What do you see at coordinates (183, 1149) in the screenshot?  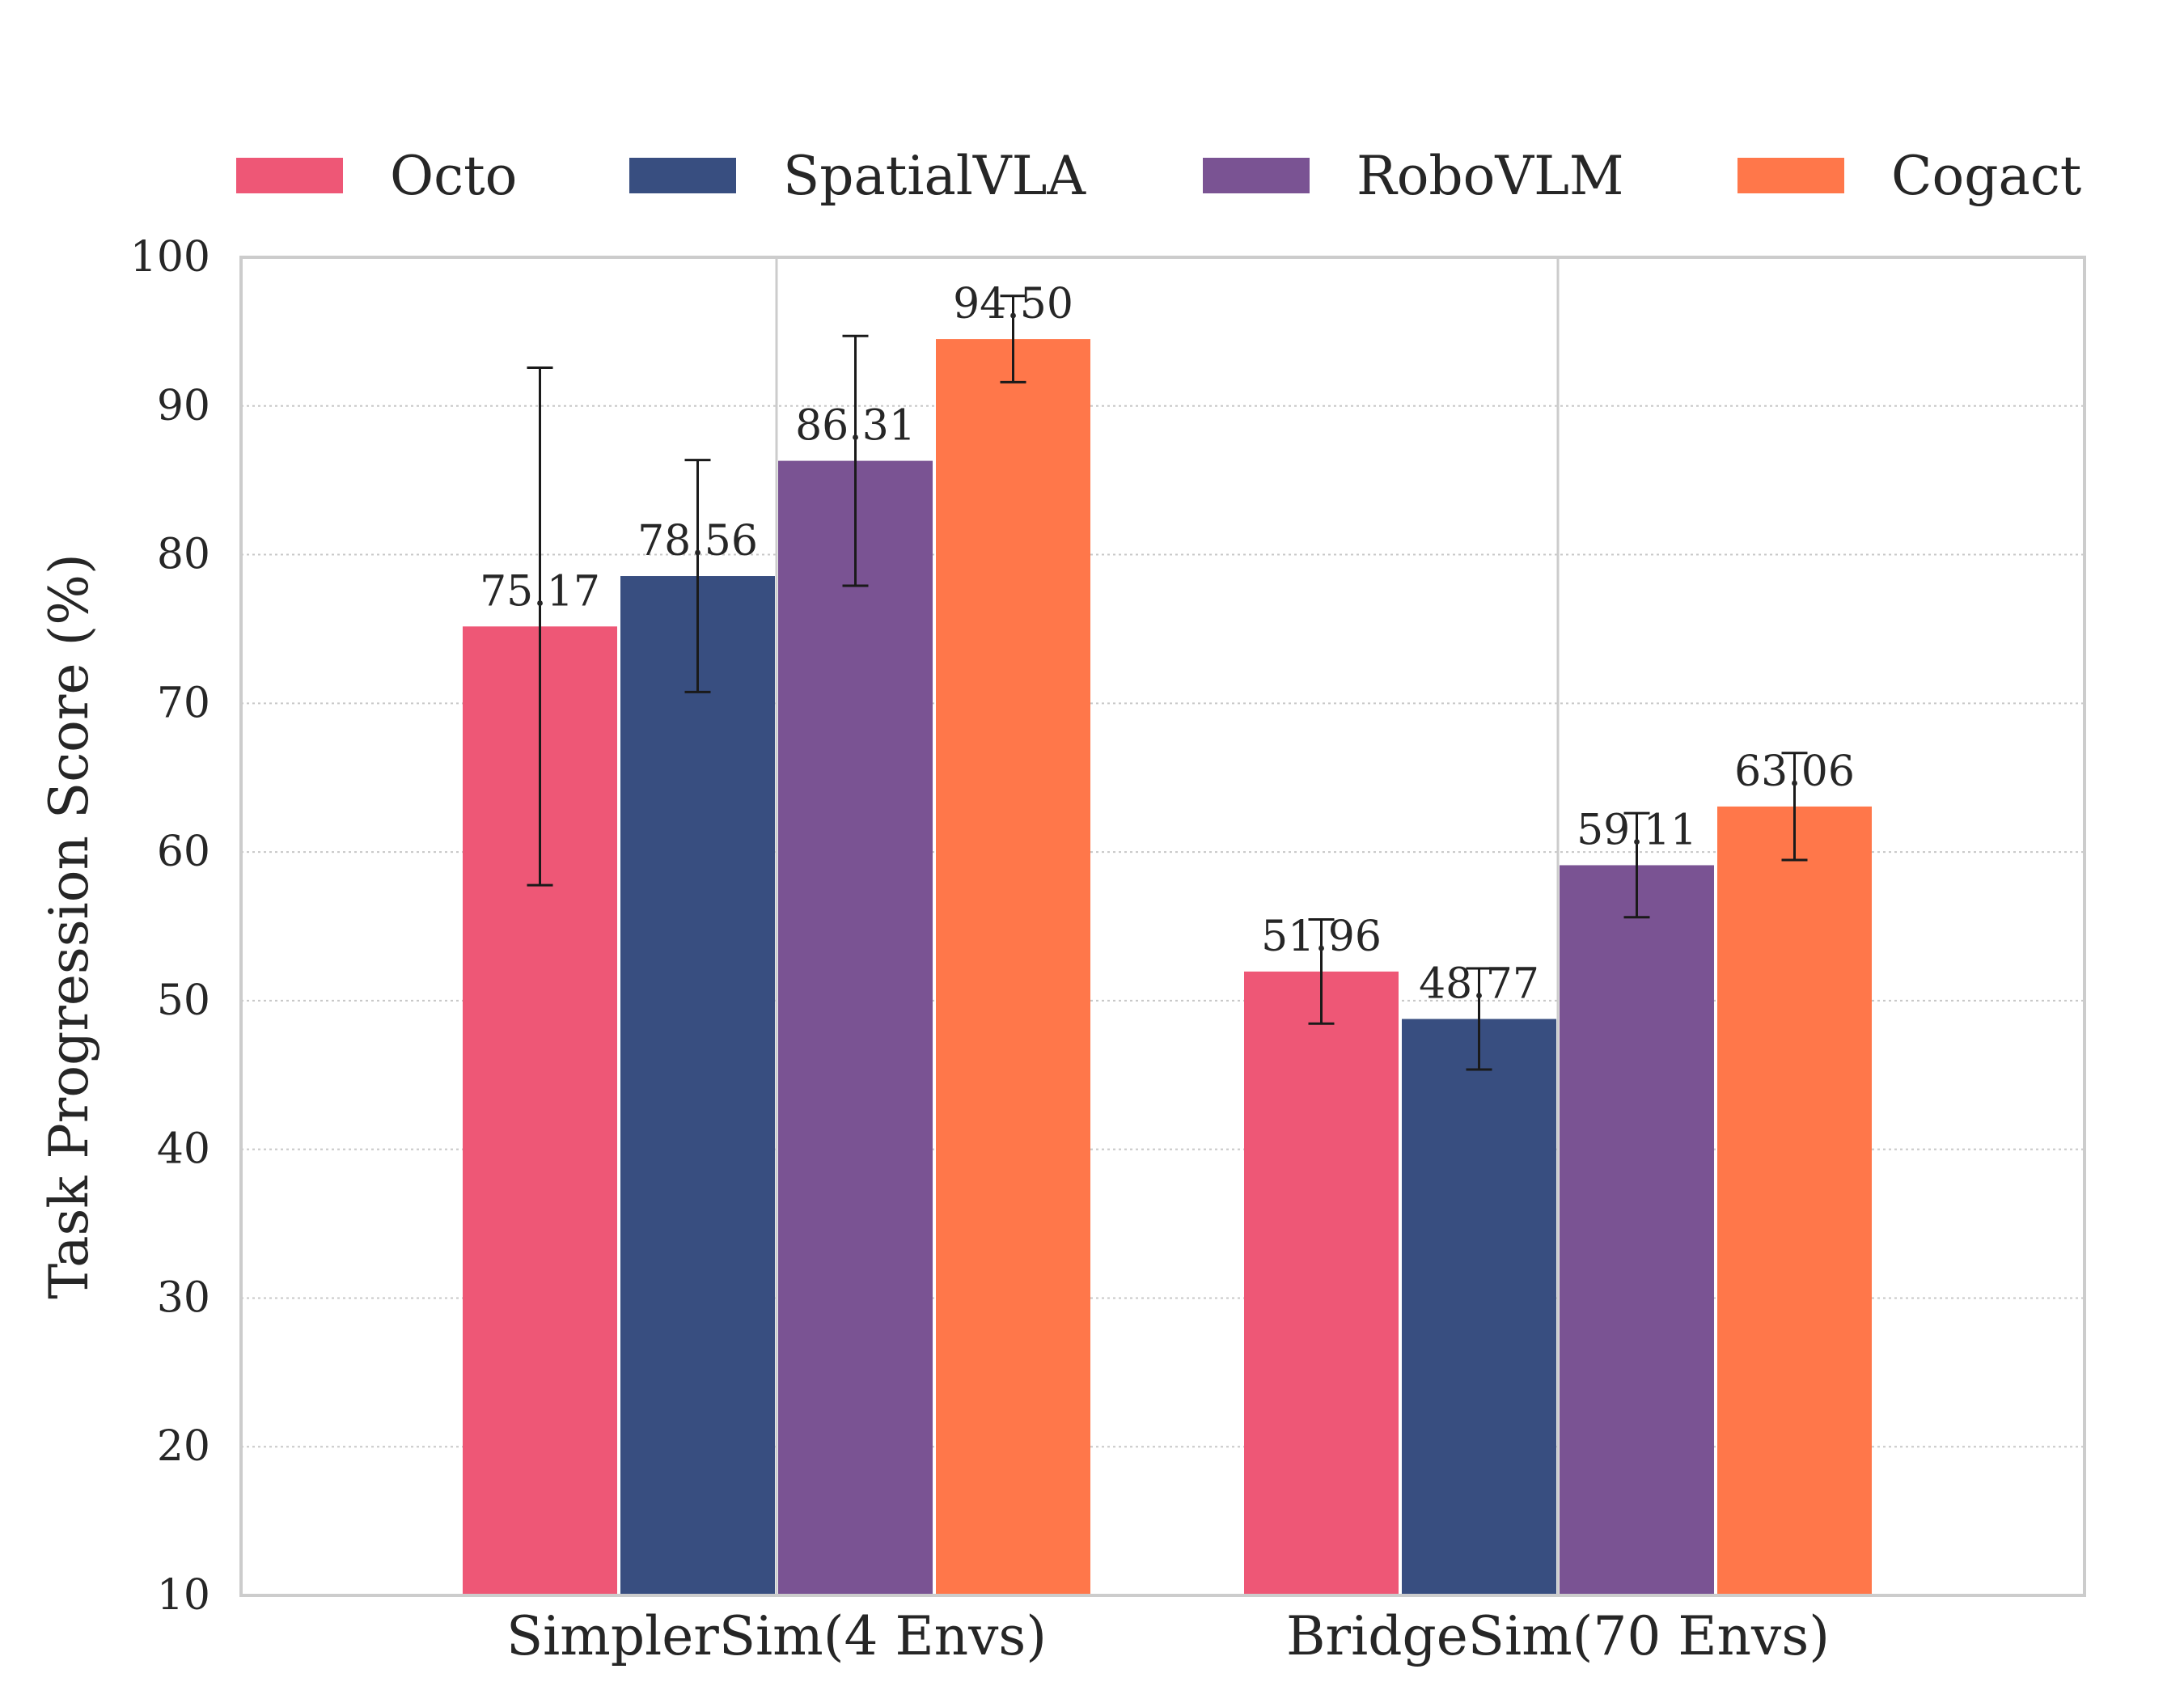 I see `y-tick-label: 40` at bounding box center [183, 1149].